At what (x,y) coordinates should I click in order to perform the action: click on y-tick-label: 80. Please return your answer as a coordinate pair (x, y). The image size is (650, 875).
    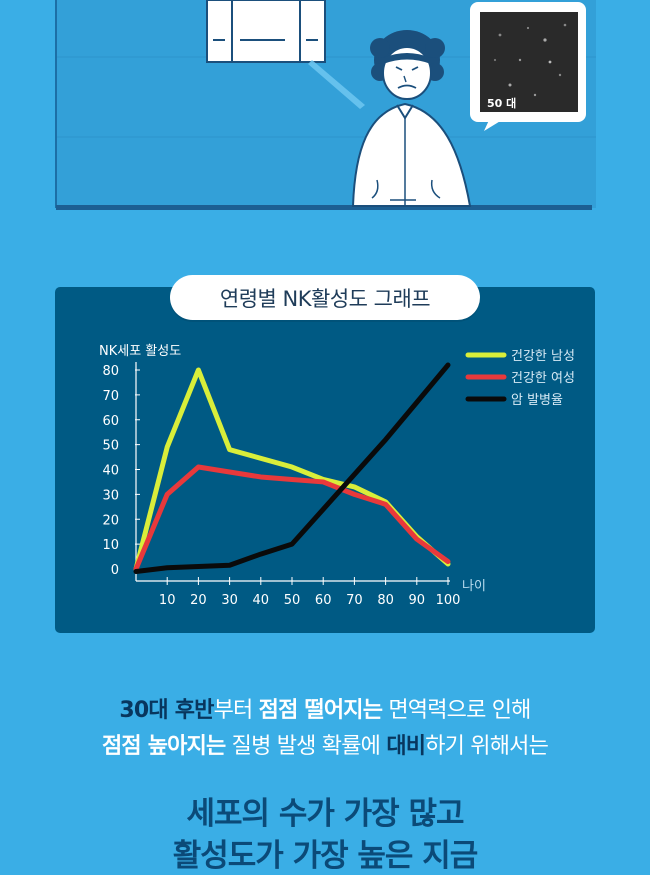
    Looking at the image, I should click on (110, 371).